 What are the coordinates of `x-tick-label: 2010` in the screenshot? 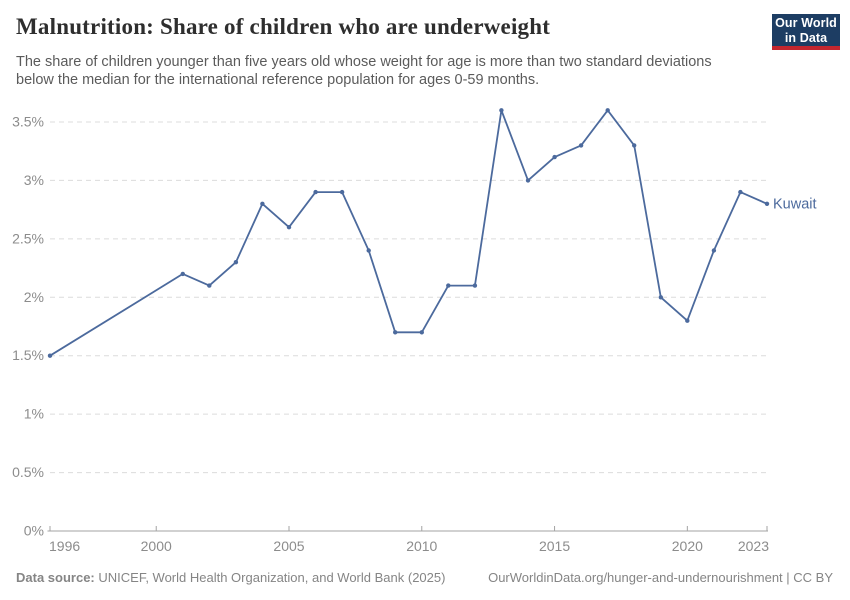 It's located at (421, 546).